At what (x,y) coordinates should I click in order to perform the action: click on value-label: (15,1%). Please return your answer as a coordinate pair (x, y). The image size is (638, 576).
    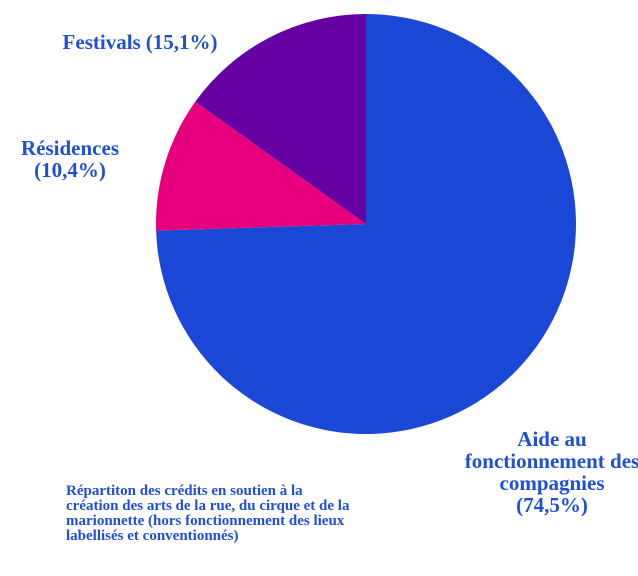
    Looking at the image, I should click on (181, 42).